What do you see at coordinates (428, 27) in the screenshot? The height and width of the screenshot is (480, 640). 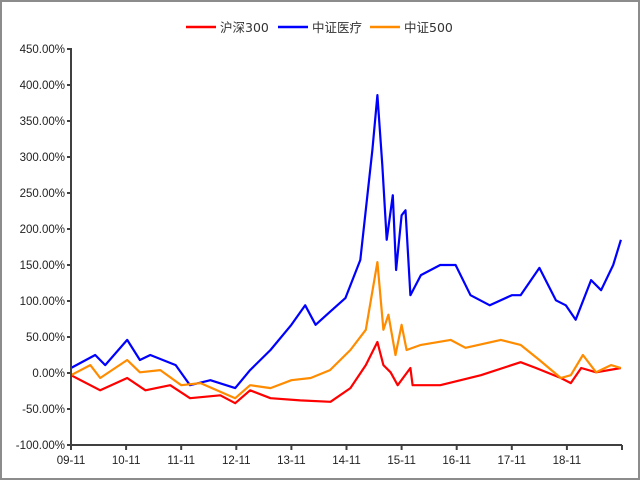 I see `legend-label-2: 中证500` at bounding box center [428, 27].